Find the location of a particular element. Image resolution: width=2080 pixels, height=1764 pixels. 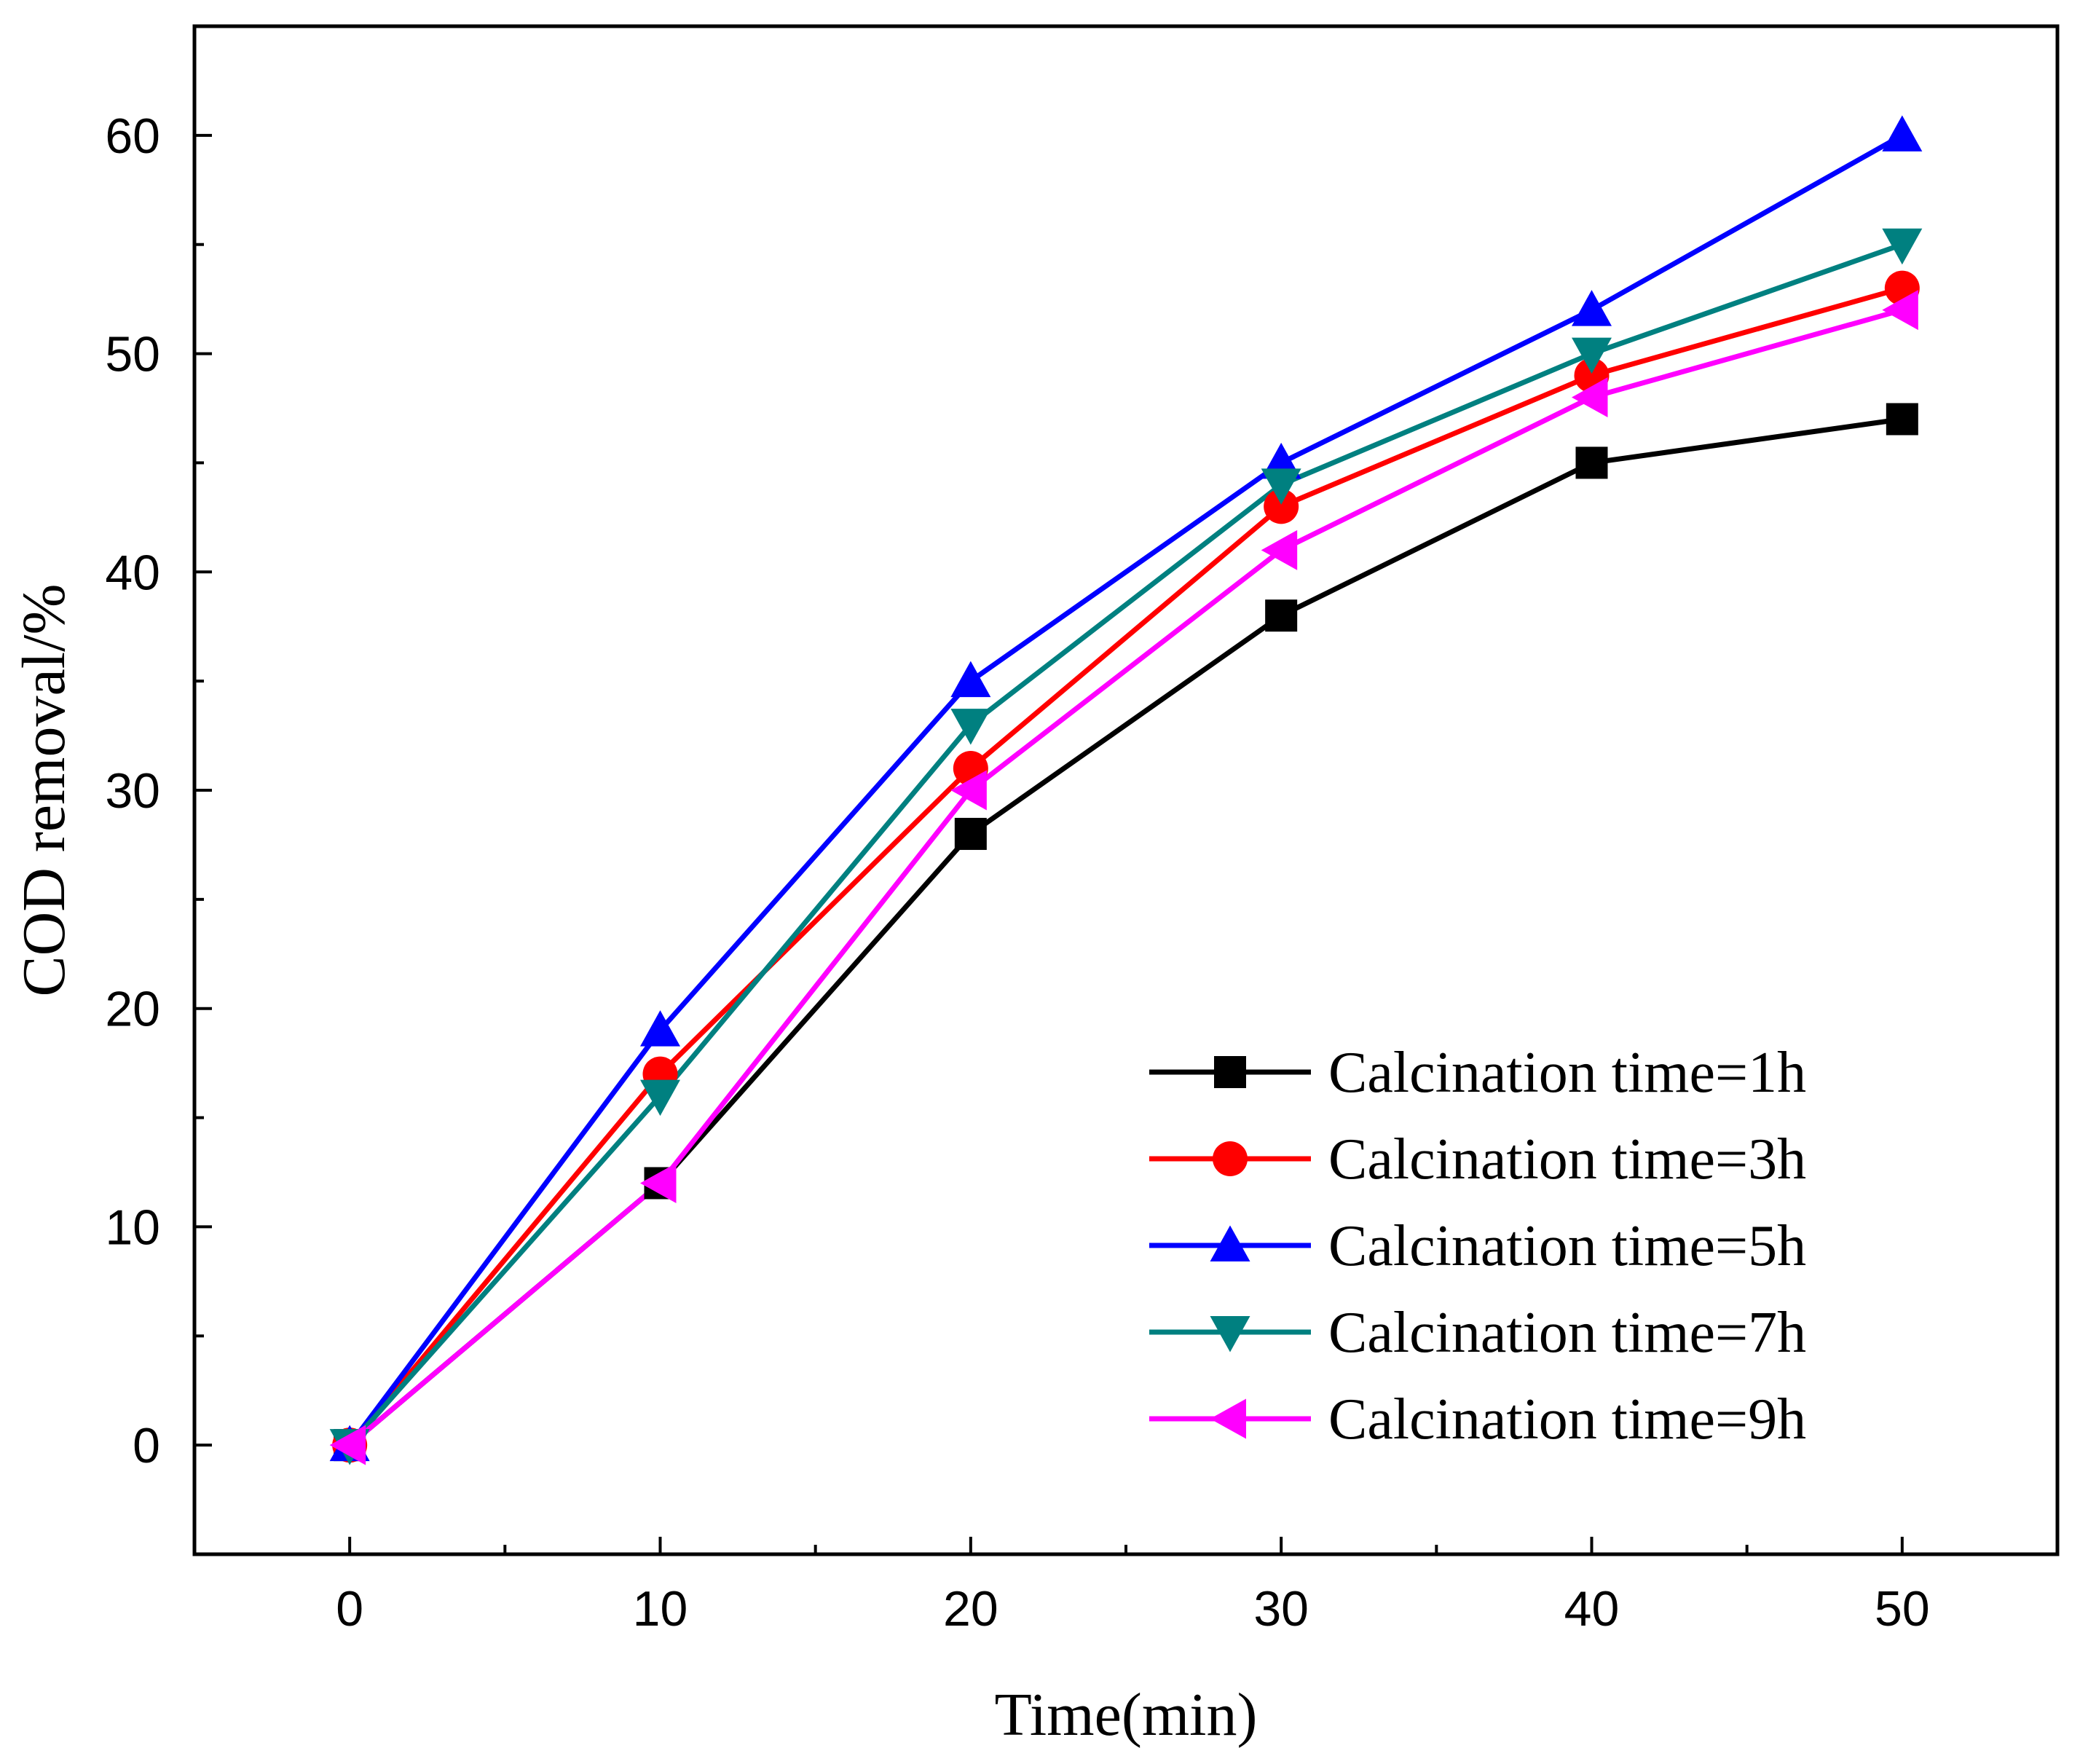

legend-label-3: Calcination time=5h is located at coordinates (1567, 1246).